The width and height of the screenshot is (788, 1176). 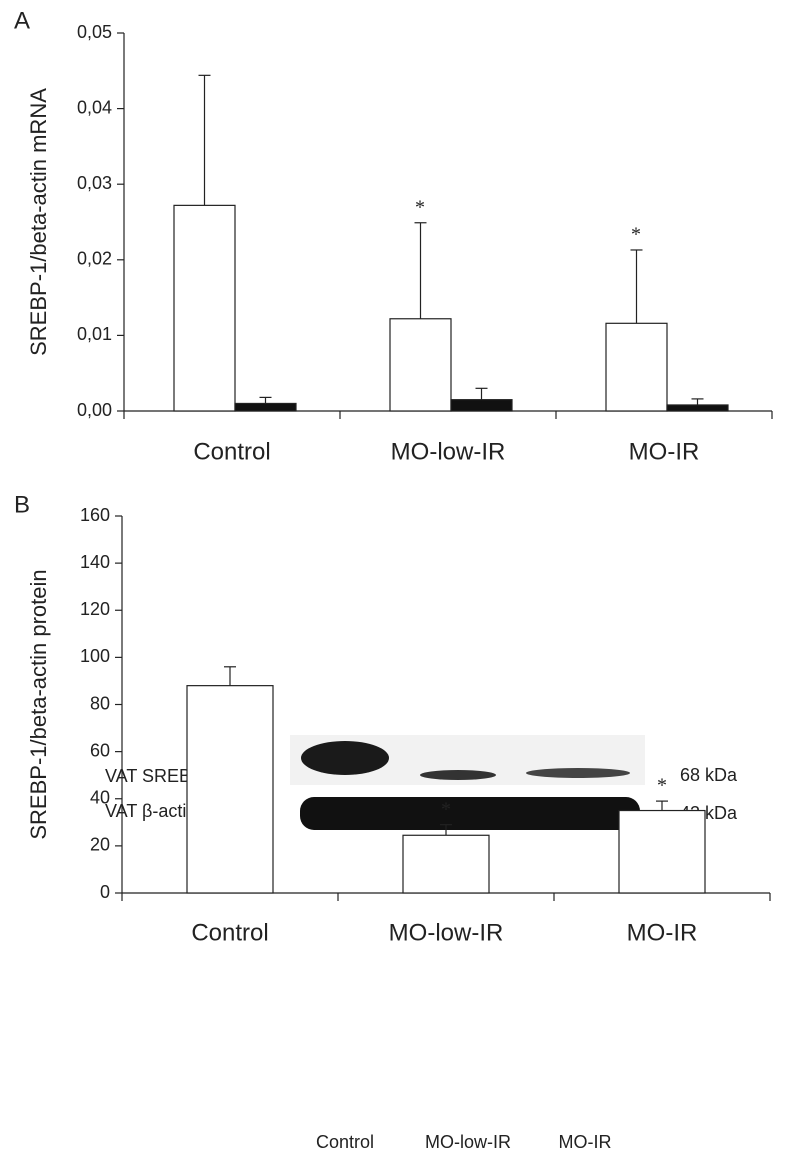 I want to click on blot-row-label: VAT β-actin, so click(x=150, y=811).